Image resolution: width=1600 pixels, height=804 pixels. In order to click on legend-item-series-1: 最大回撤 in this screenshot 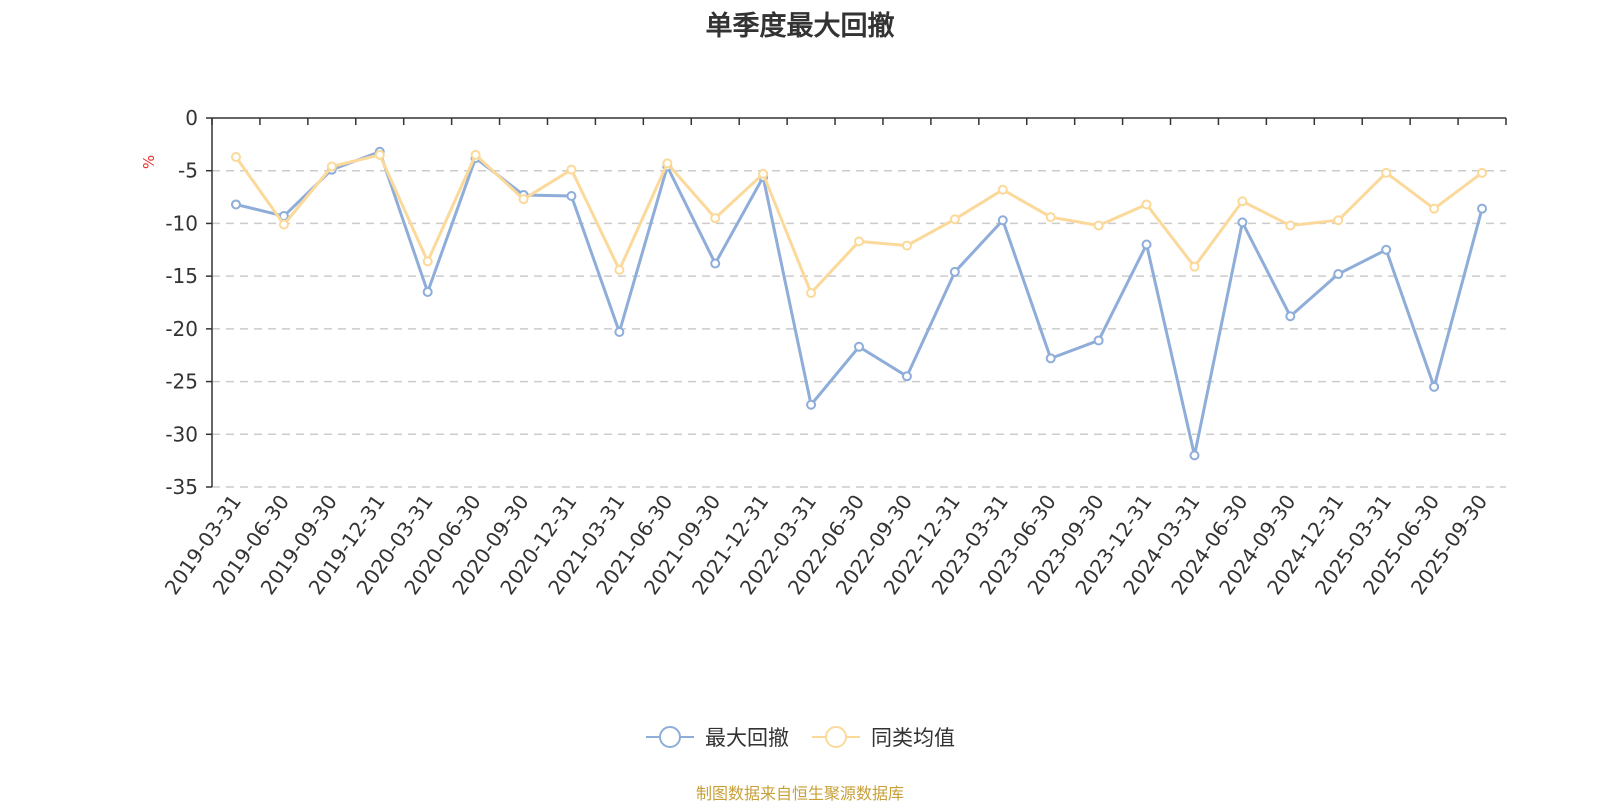, I will do `click(717, 737)`.